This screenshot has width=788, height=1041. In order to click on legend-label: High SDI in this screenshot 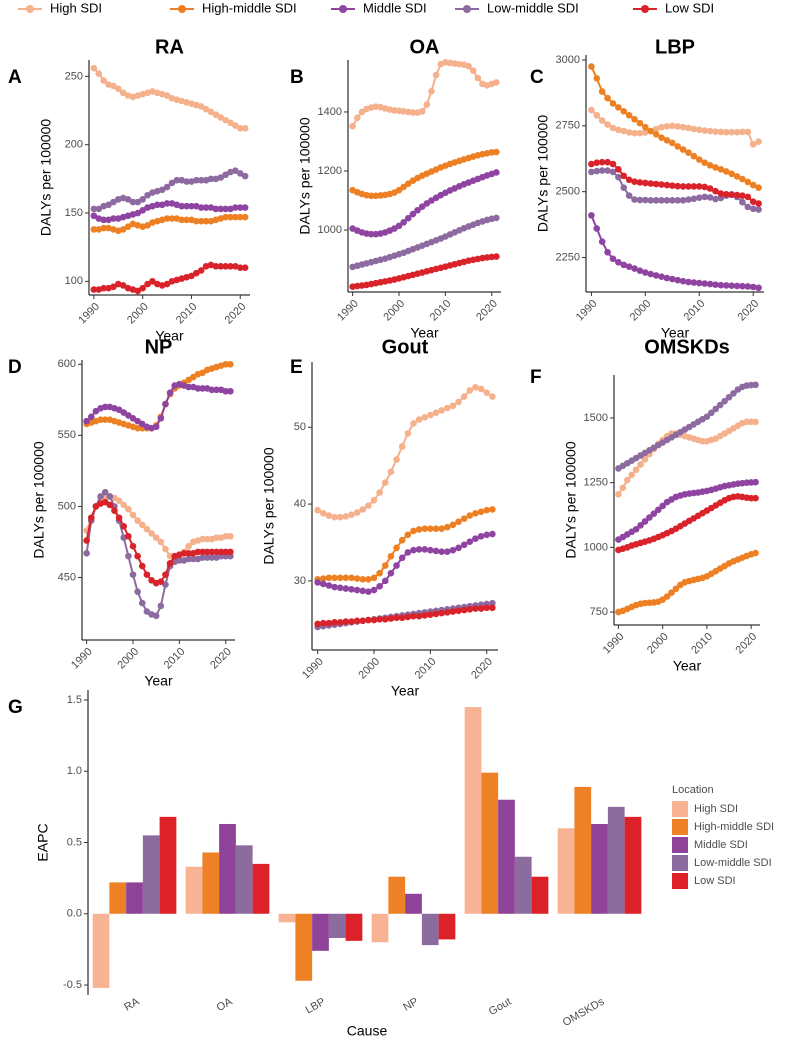, I will do `click(76, 7)`.